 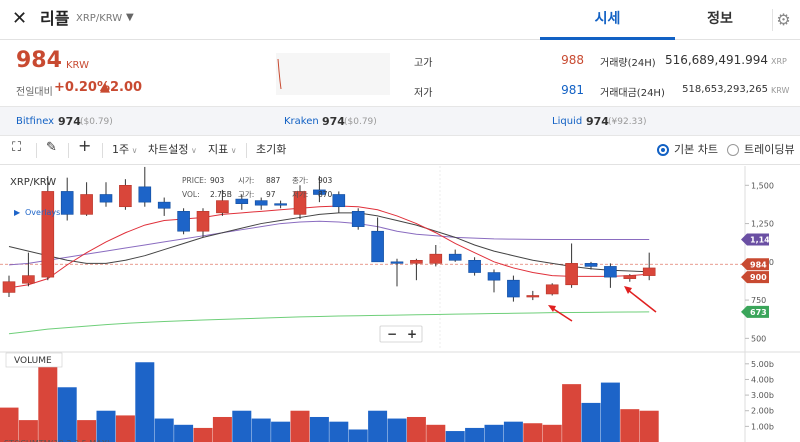 I want to click on xrp-logo-icon: ✕, so click(x=20, y=18).